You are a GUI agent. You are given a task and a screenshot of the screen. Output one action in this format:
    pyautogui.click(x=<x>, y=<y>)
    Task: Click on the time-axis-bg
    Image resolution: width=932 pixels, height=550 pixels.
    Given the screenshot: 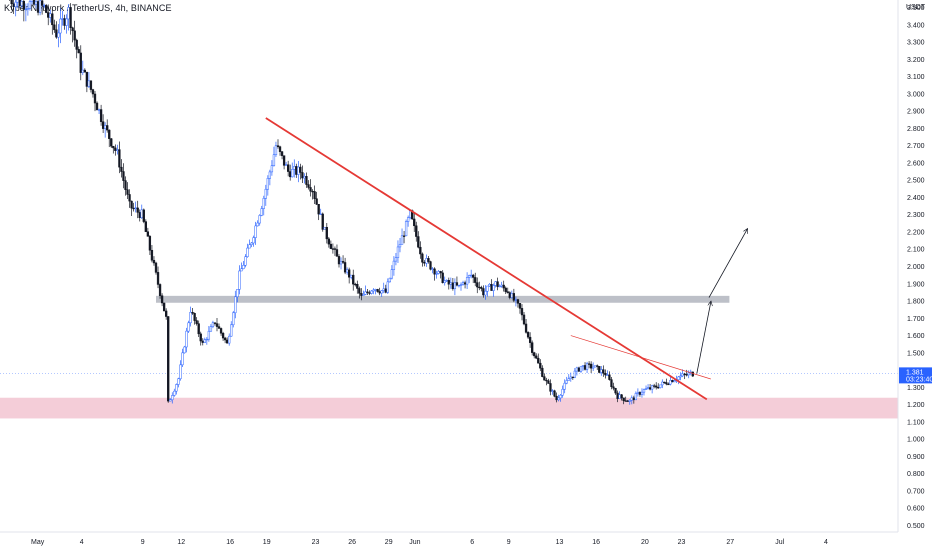 What is the action you would take?
    pyautogui.click(x=466, y=541)
    